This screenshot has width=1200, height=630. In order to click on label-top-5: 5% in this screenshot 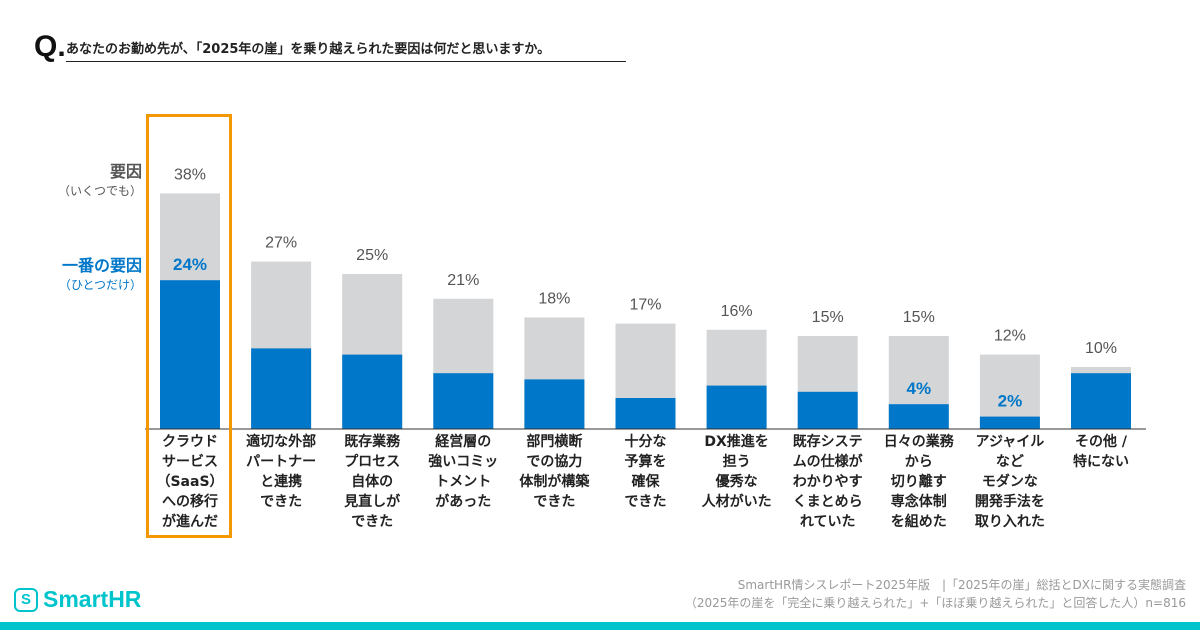, I will do `click(645, 416)`.